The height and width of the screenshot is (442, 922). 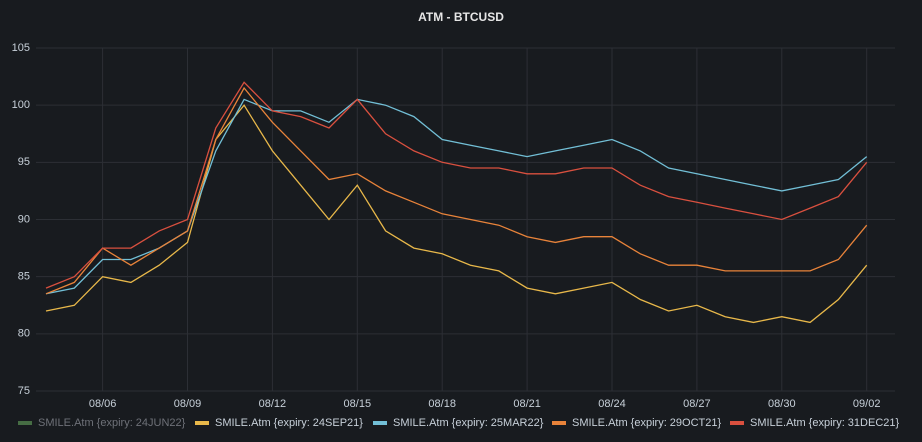 What do you see at coordinates (21, 48) in the screenshot?
I see `y-tick-label: 105` at bounding box center [21, 48].